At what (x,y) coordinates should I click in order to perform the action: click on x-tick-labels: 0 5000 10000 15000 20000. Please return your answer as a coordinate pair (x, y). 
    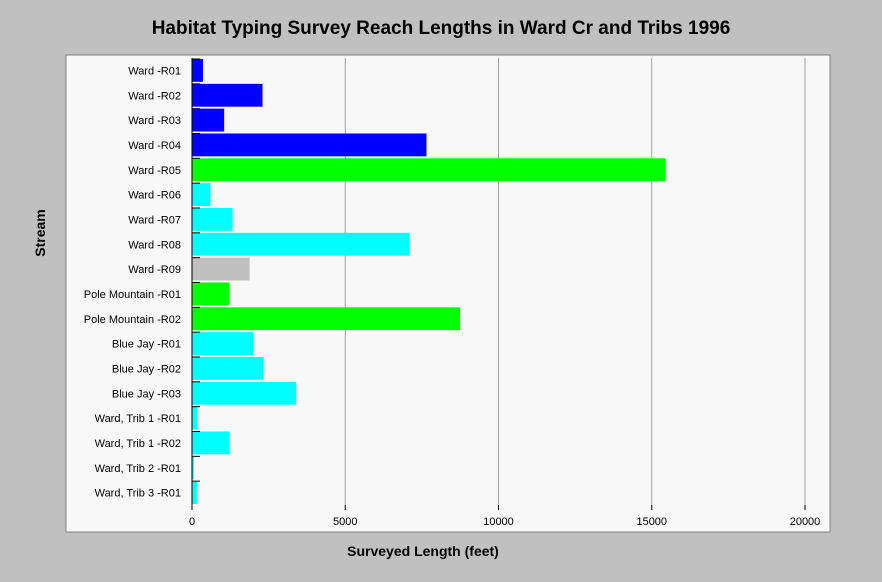
    Looking at the image, I should click on (504, 522).